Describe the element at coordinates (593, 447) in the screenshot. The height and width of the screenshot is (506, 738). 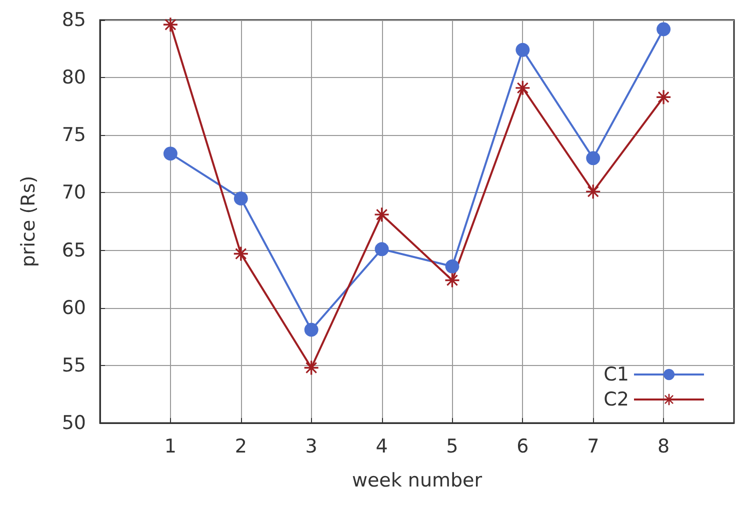
I see `x-tick-label: 7` at that location.